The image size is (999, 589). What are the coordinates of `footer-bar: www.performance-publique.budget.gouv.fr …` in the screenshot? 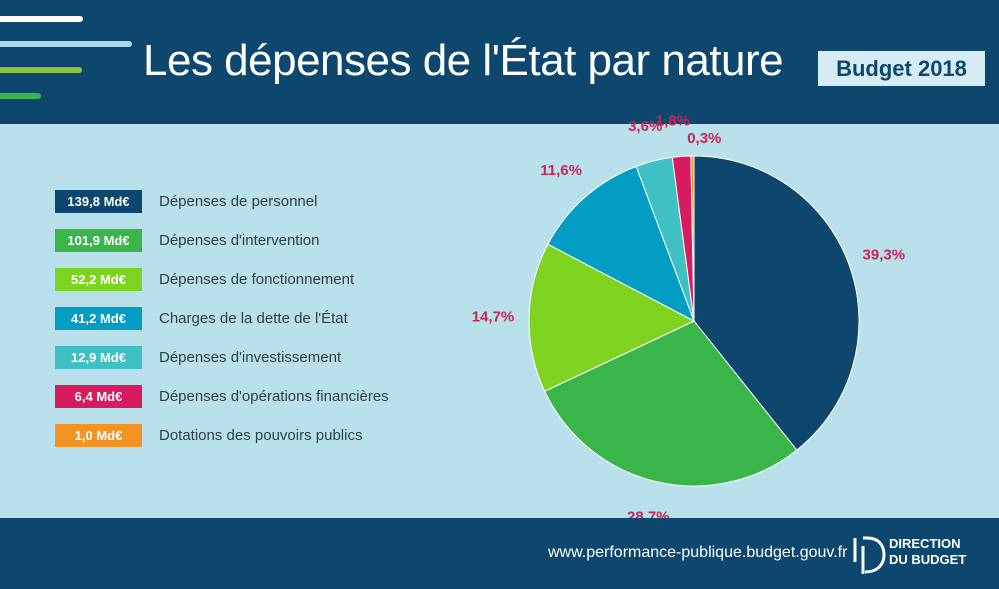 It's located at (499, 553).